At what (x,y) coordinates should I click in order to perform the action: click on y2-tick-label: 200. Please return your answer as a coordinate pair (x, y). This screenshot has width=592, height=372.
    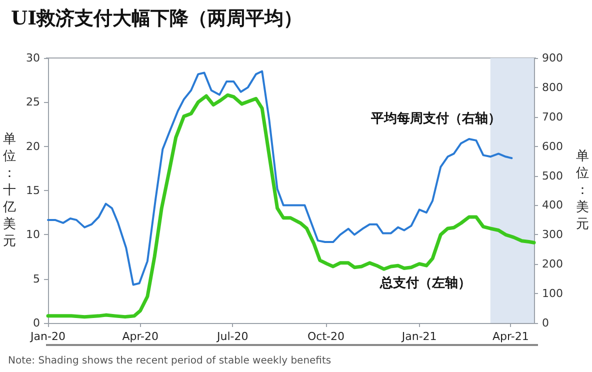
    Looking at the image, I should click on (552, 264).